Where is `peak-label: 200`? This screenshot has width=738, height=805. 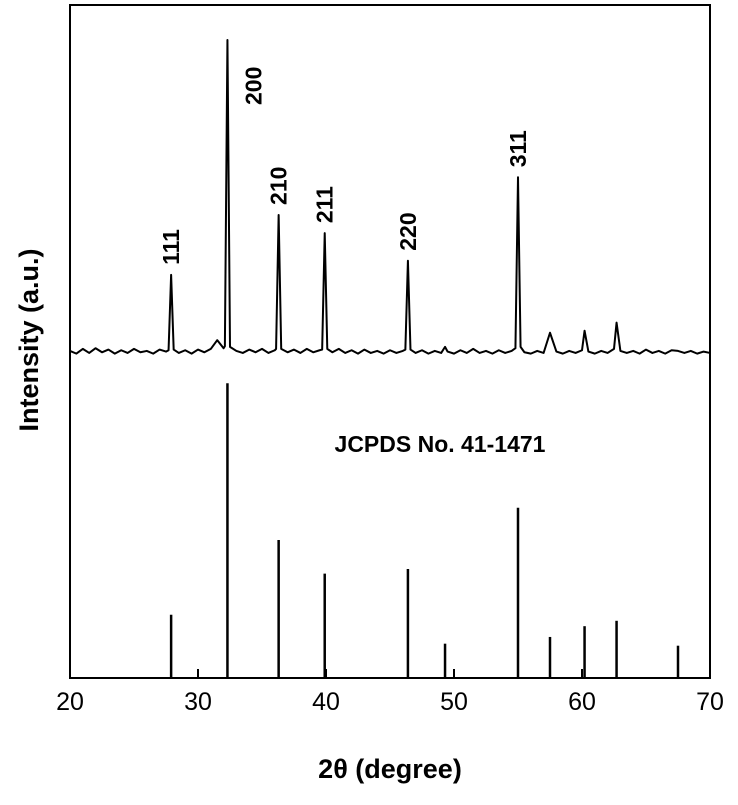 peak-label: 200 is located at coordinates (253, 86).